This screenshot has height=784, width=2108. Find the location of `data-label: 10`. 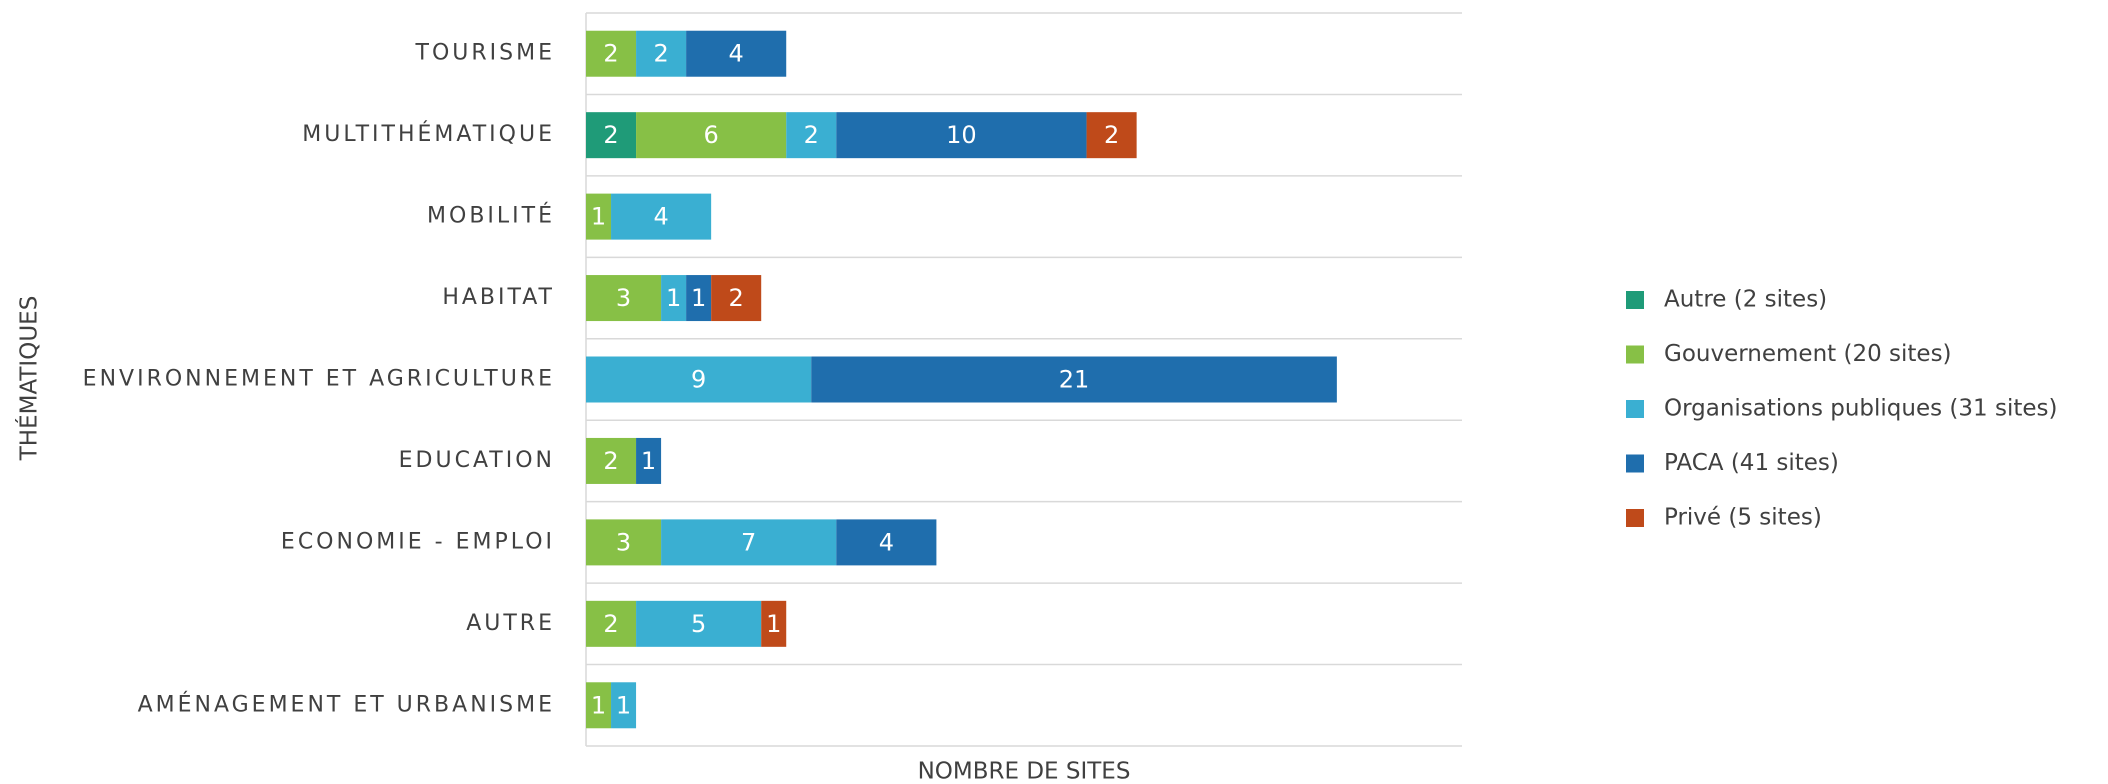

data-label: 10 is located at coordinates (961, 135).